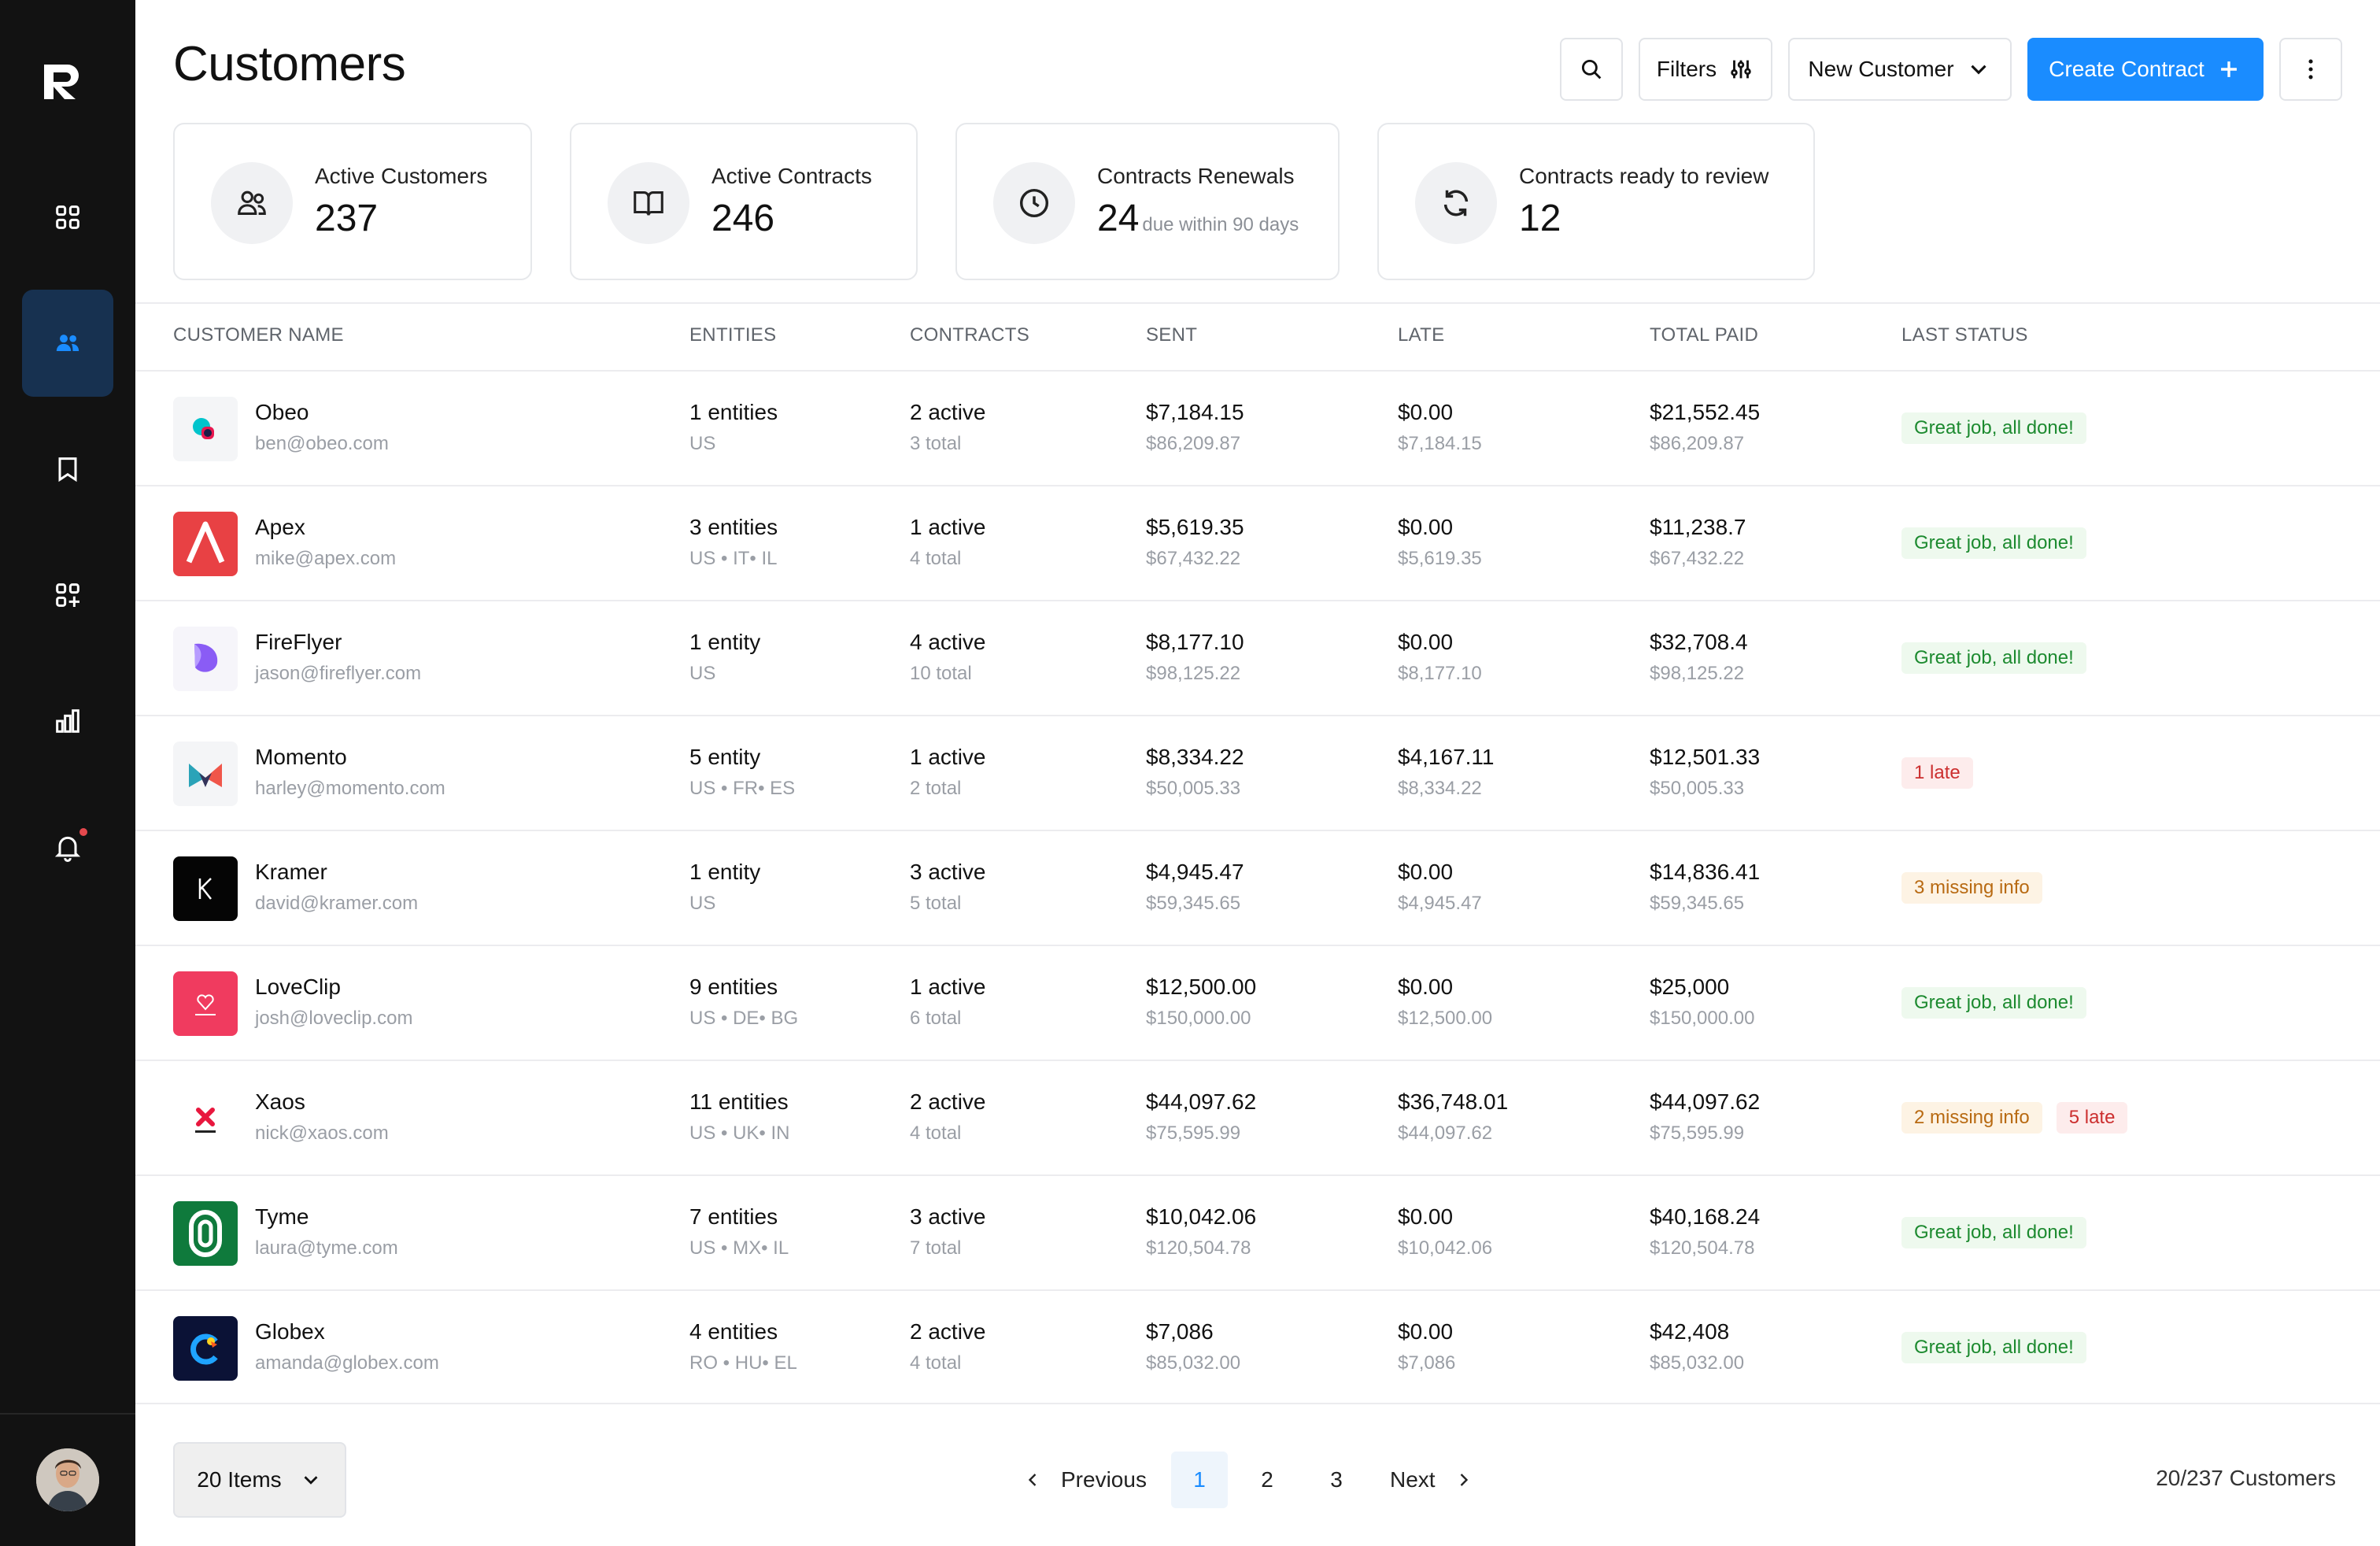 This screenshot has height=1546, width=2380. What do you see at coordinates (2228, 69) in the screenshot?
I see `plus-icon` at bounding box center [2228, 69].